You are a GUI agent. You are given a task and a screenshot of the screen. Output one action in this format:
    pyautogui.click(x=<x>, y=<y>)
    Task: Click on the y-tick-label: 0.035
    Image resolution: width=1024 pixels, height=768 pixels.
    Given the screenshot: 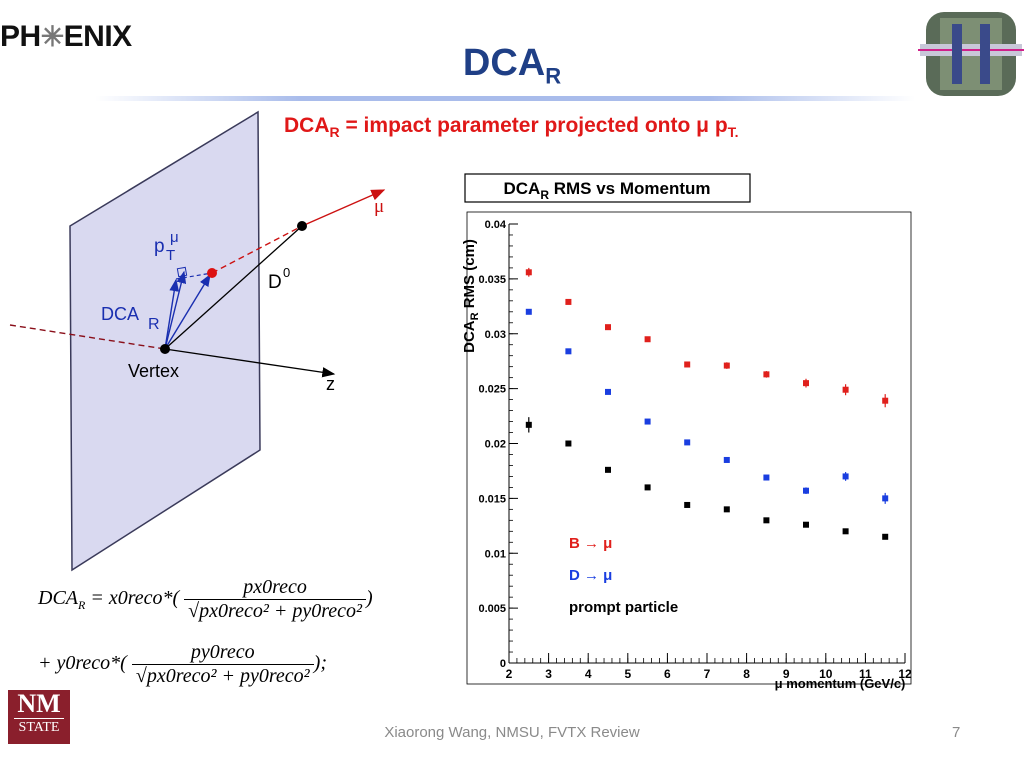 What is the action you would take?
    pyautogui.click(x=492, y=280)
    